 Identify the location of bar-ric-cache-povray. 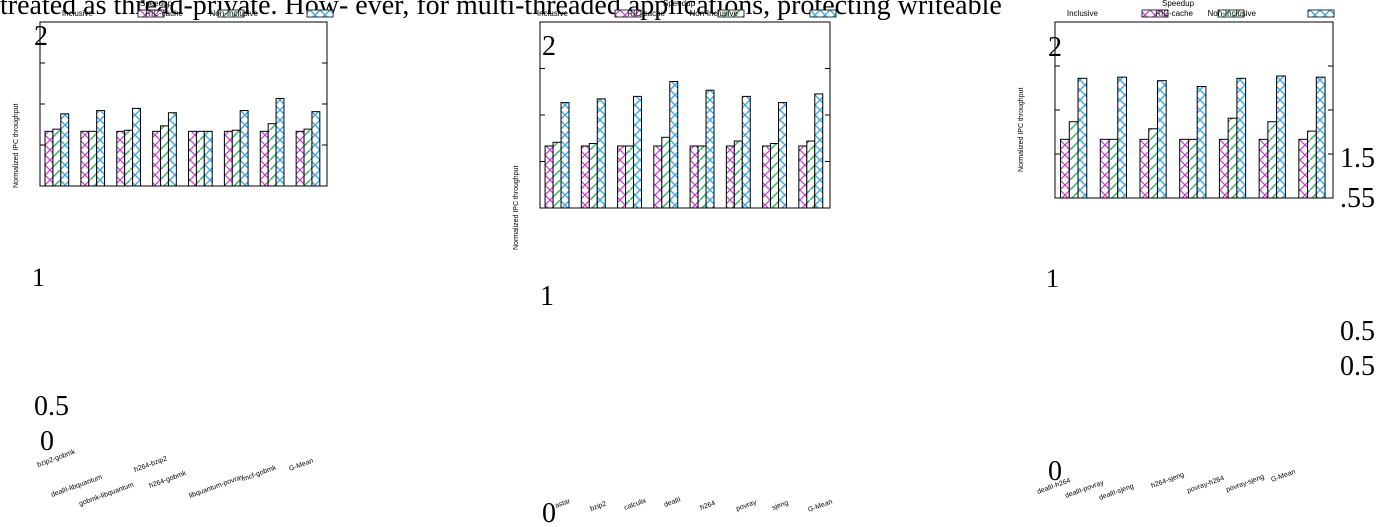
(738, 174).